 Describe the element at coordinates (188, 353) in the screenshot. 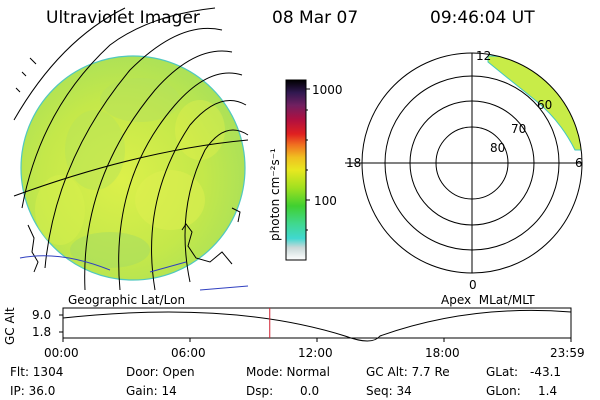

I see `x-tick-label: 06:00` at that location.